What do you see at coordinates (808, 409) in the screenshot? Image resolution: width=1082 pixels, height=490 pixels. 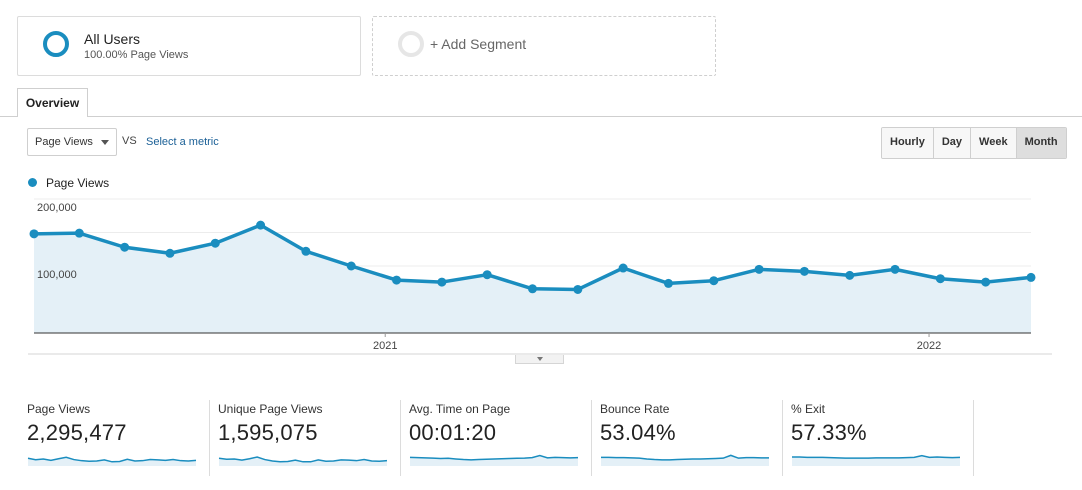 I see `stat-label: % Exit` at bounding box center [808, 409].